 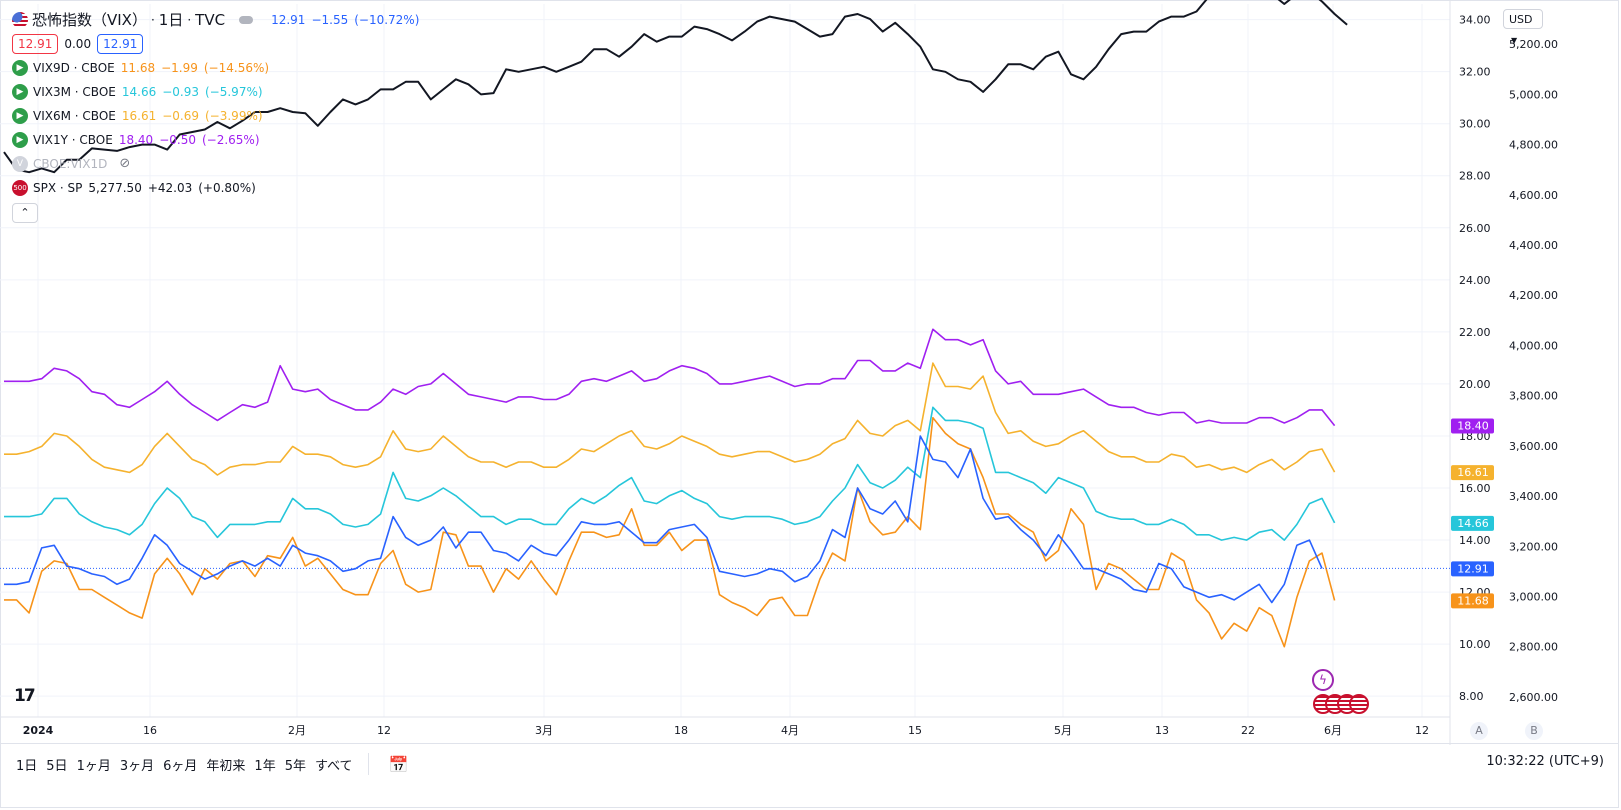 What do you see at coordinates (58, 188) in the screenshot?
I see `legend-symbol: SPX · SP` at bounding box center [58, 188].